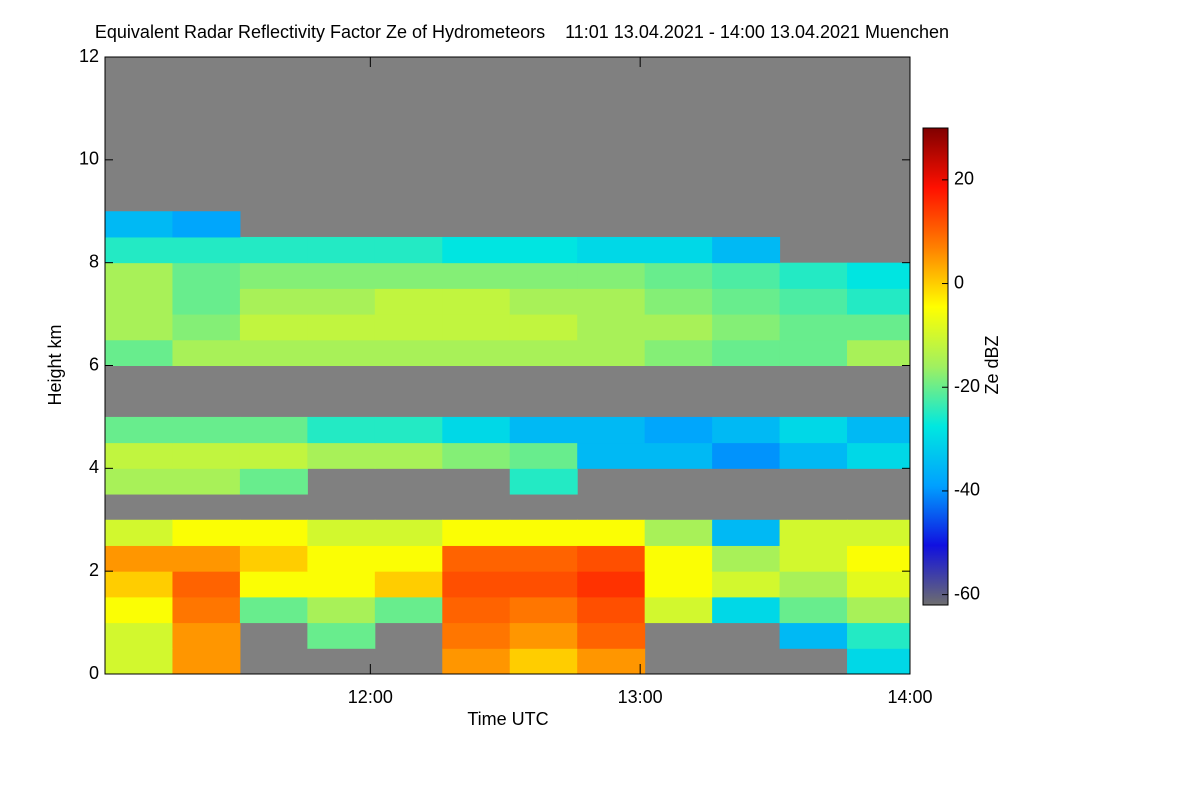 The height and width of the screenshot is (800, 1200). What do you see at coordinates (964, 179) in the screenshot?
I see `colorbar-tick-label: 20` at bounding box center [964, 179].